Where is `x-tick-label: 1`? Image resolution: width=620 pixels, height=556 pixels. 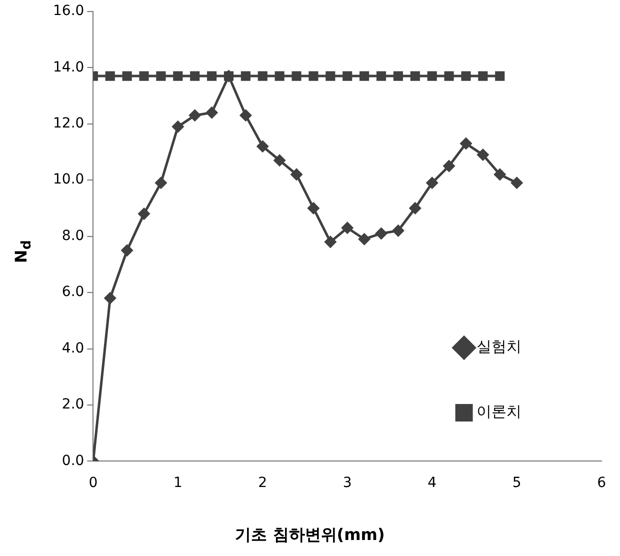 x-tick-label: 1 is located at coordinates (177, 483).